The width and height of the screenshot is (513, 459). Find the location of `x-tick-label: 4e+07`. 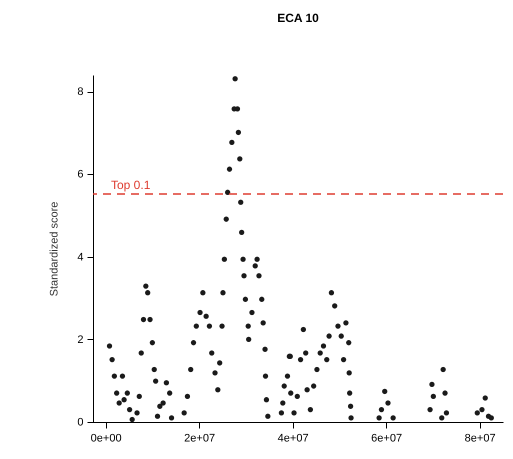

x-tick-label: 4e+07 is located at coordinates (293, 438).